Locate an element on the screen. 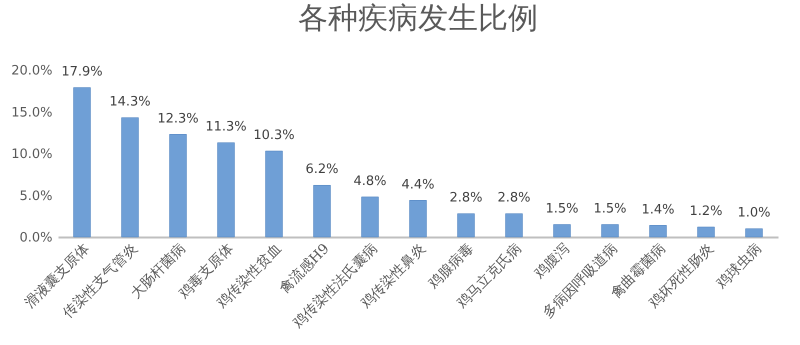  data-label: 17.9% is located at coordinates (82, 72).